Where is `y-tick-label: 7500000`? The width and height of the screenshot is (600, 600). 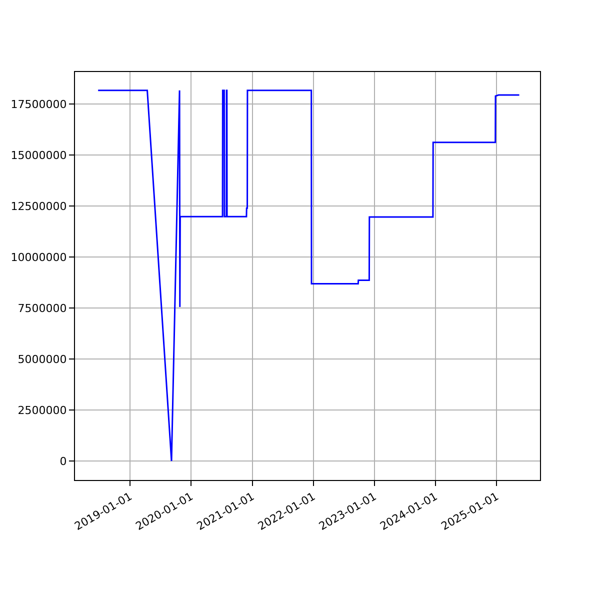
y-tick-label: 7500000 is located at coordinates (42, 308).